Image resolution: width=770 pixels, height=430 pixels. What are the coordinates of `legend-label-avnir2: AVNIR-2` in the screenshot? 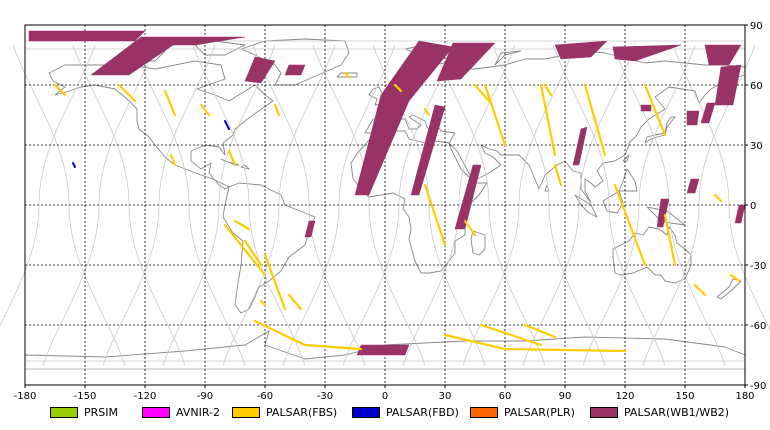 It's located at (198, 412).